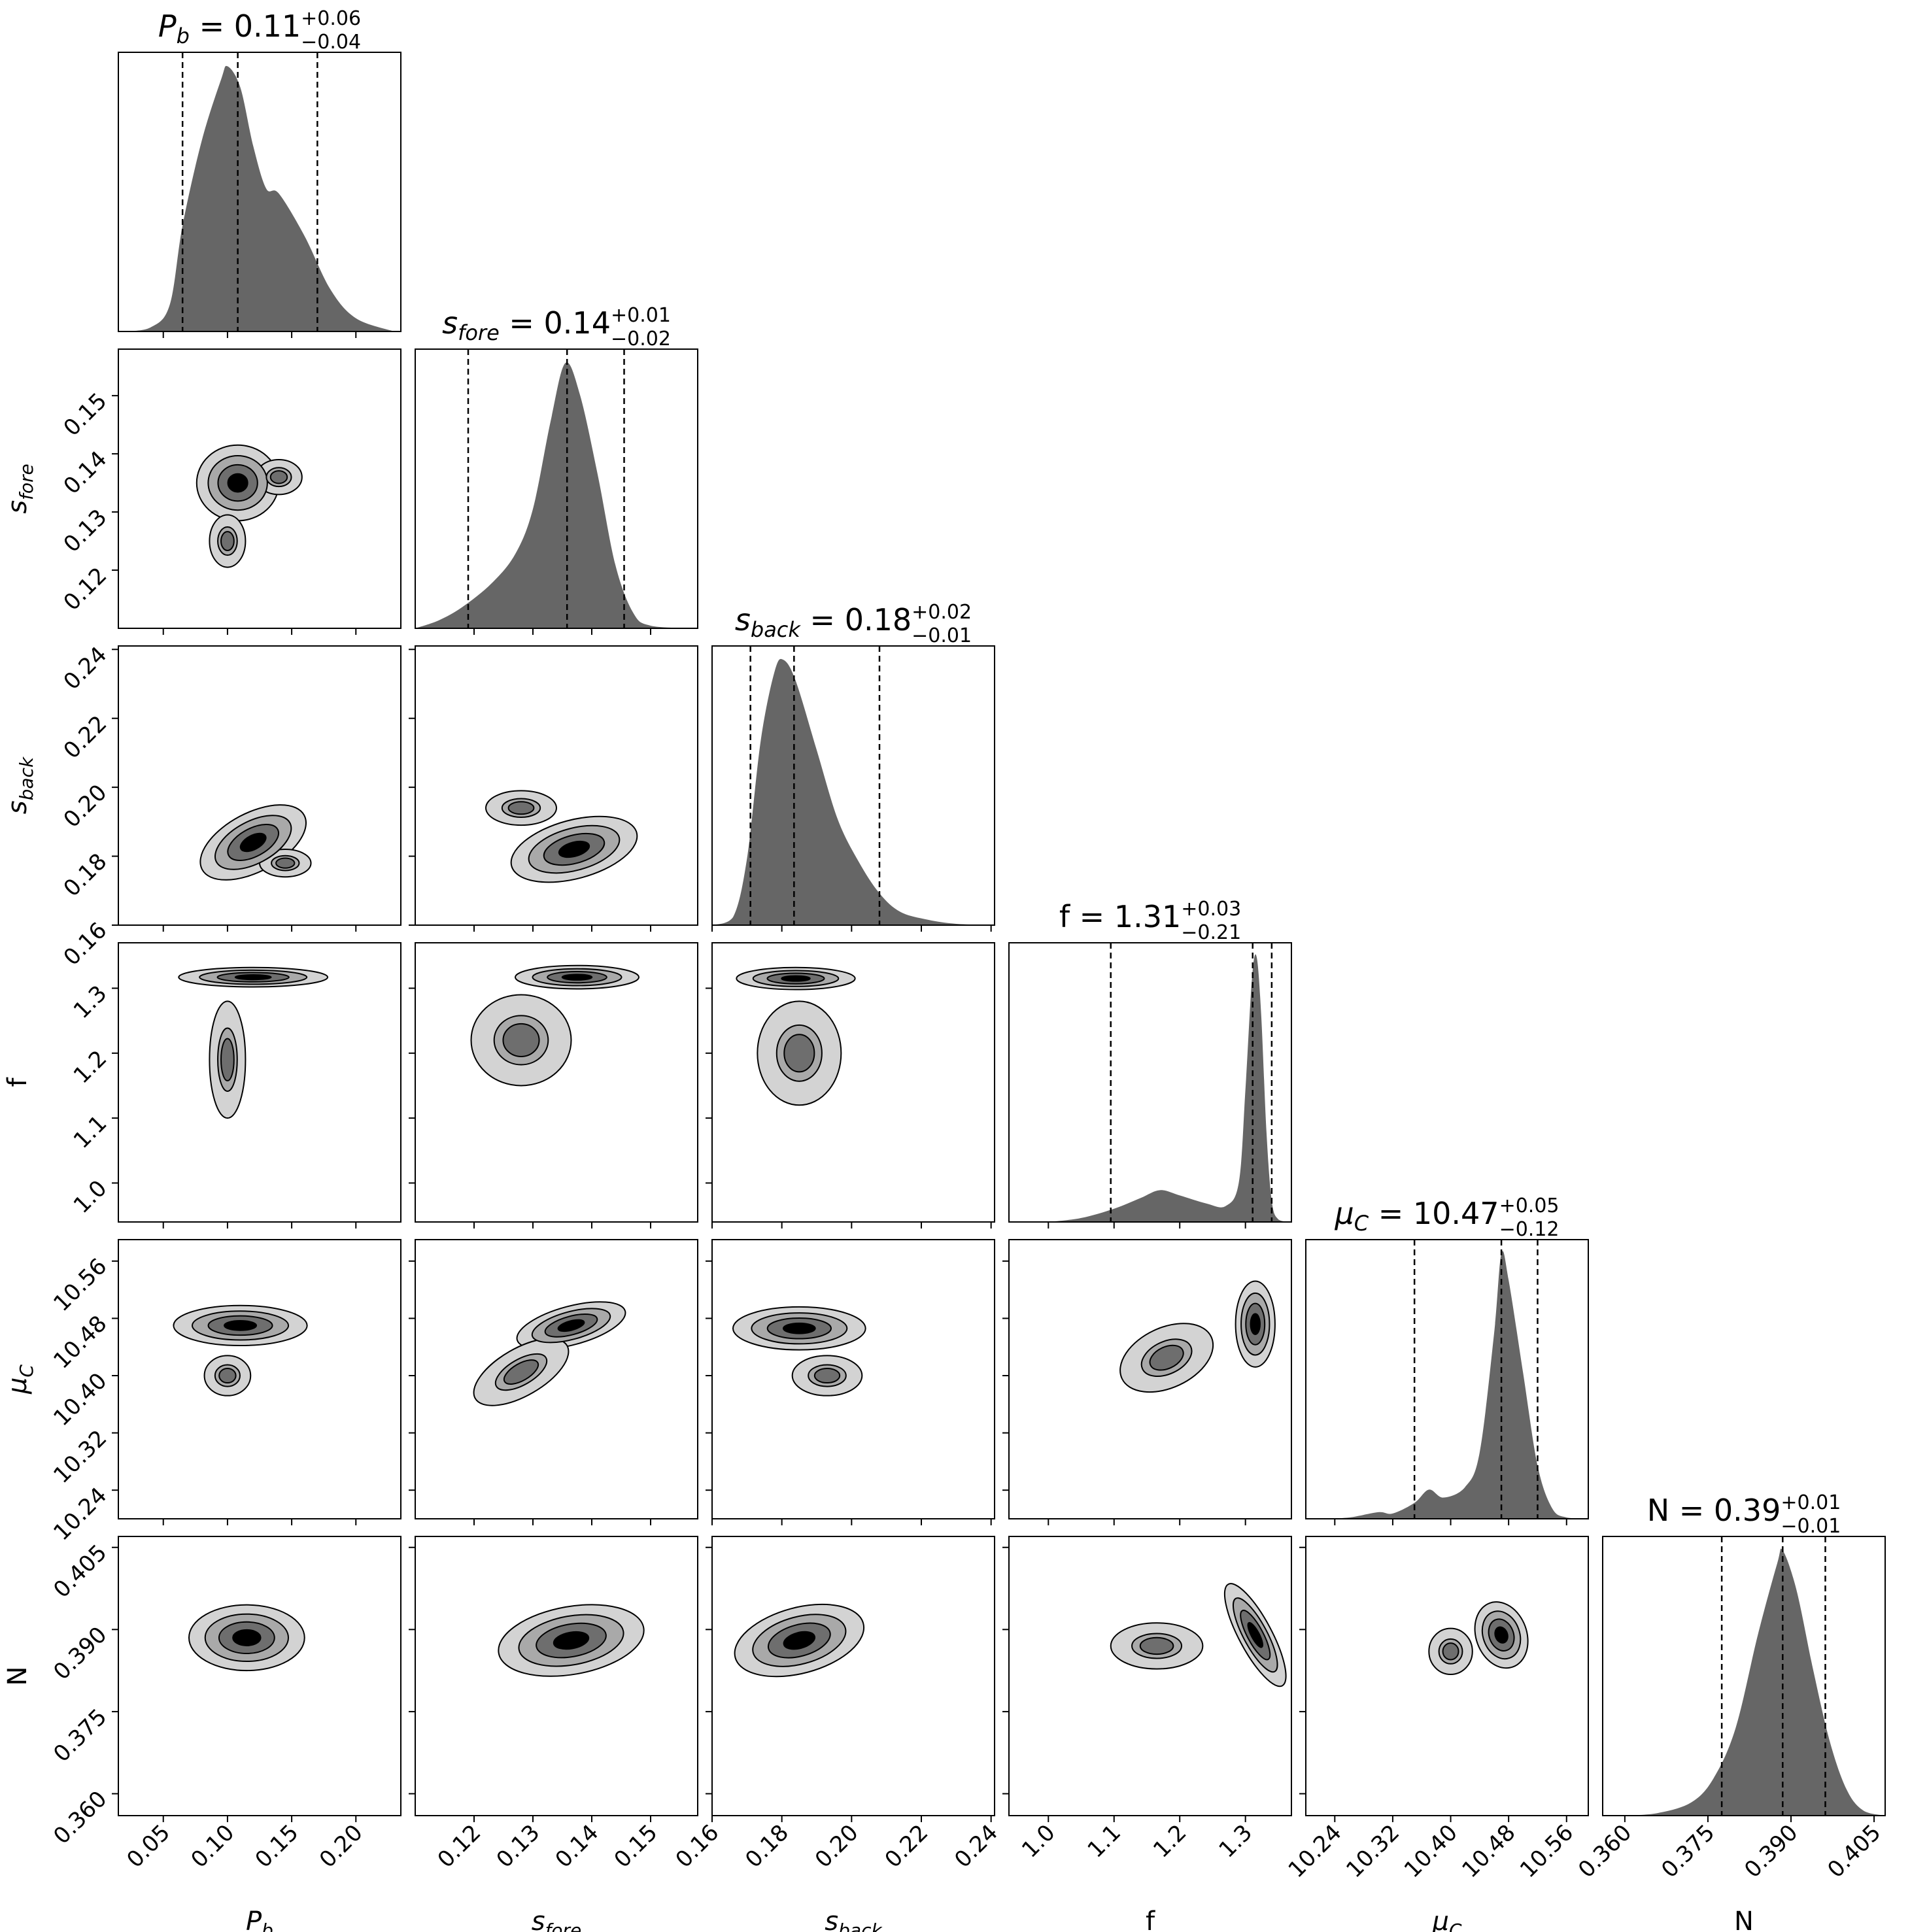 The width and height of the screenshot is (1910, 1932). What do you see at coordinates (1658, 1510) in the screenshot?
I see `title-symbol: N` at bounding box center [1658, 1510].